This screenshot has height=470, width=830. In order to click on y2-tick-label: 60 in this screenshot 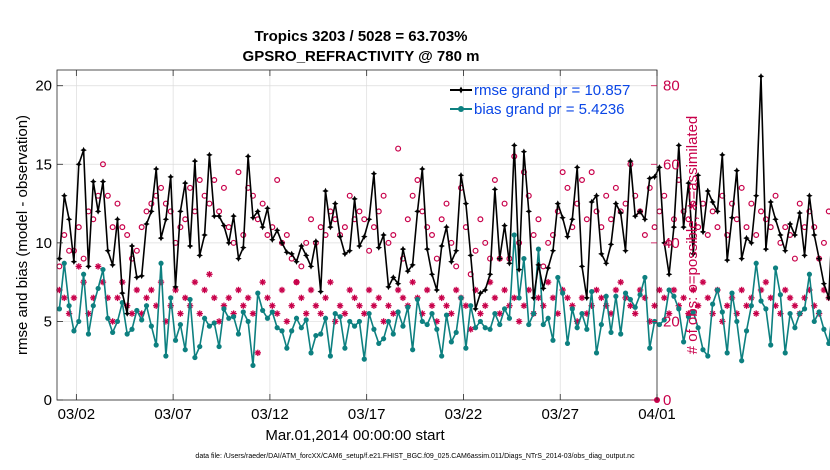, I will do `click(671, 164)`.